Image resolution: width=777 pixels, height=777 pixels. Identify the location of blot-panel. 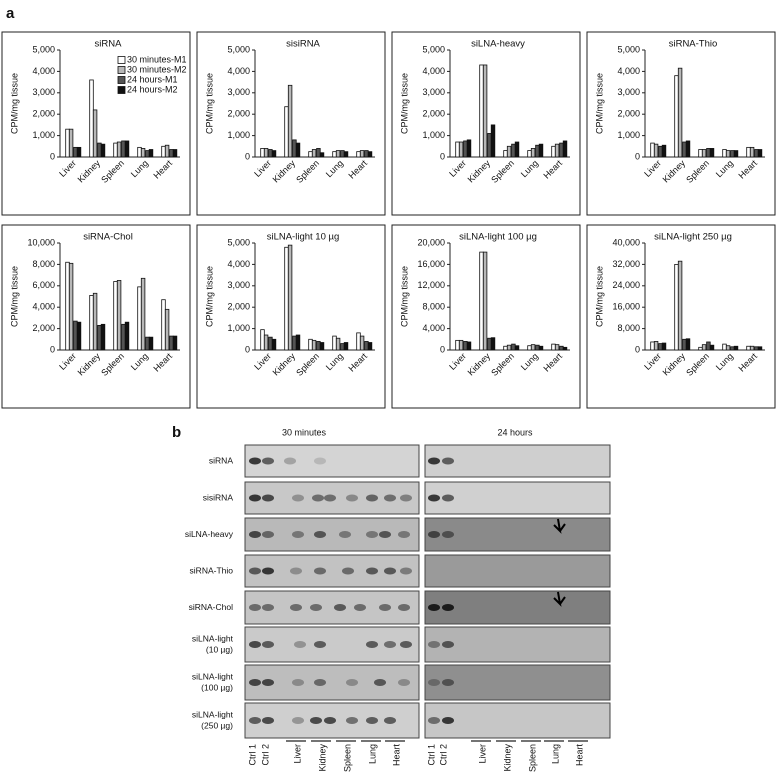
(517, 644).